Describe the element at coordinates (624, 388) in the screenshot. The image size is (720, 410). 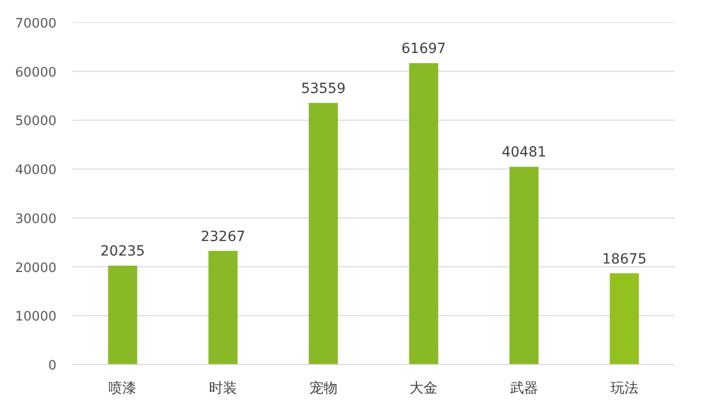
I see `x-tick-label: 玩法` at that location.